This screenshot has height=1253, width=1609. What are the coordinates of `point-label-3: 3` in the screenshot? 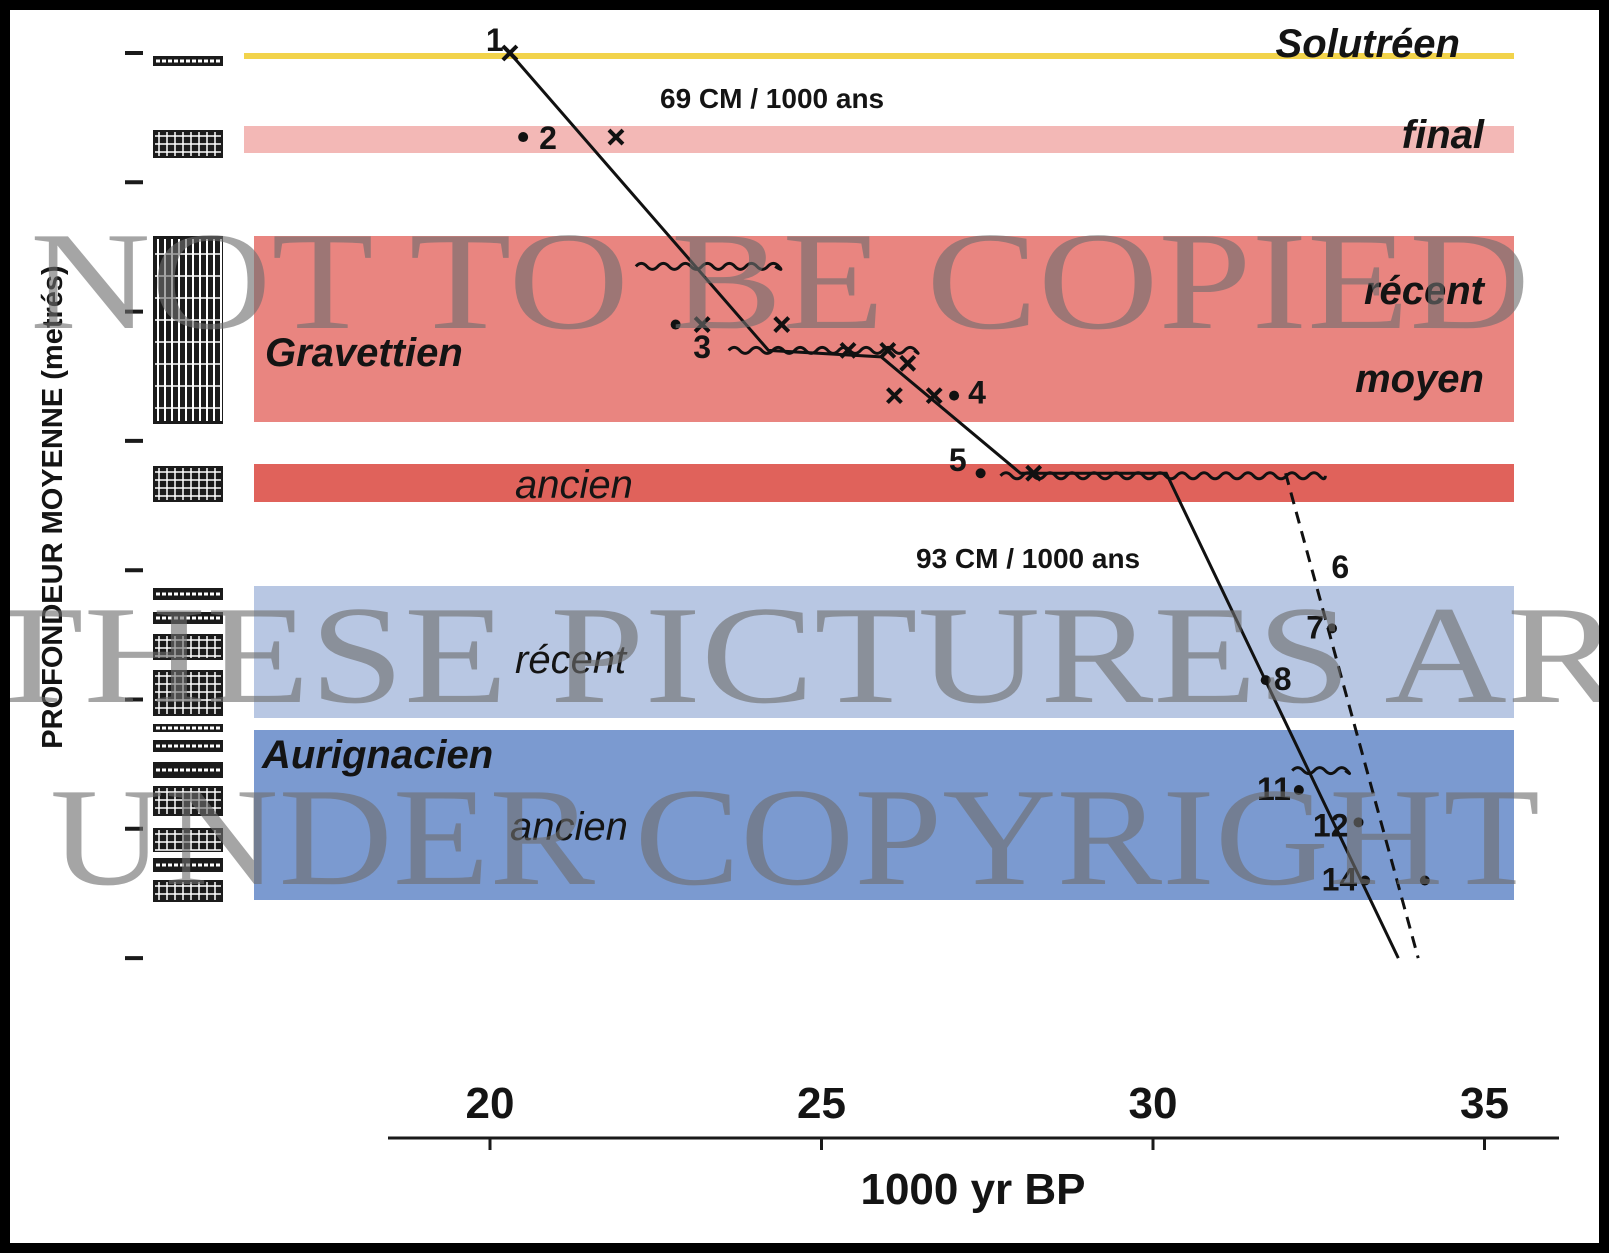 It's located at (702, 347).